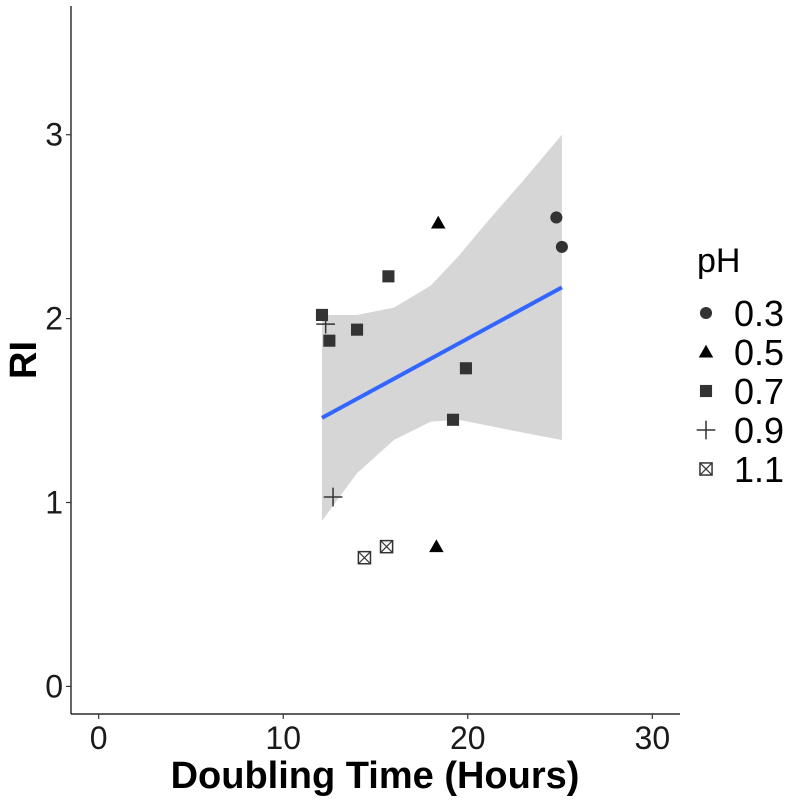 The height and width of the screenshot is (800, 800). I want to click on legend-label-0_5: 0.5, so click(759, 352).